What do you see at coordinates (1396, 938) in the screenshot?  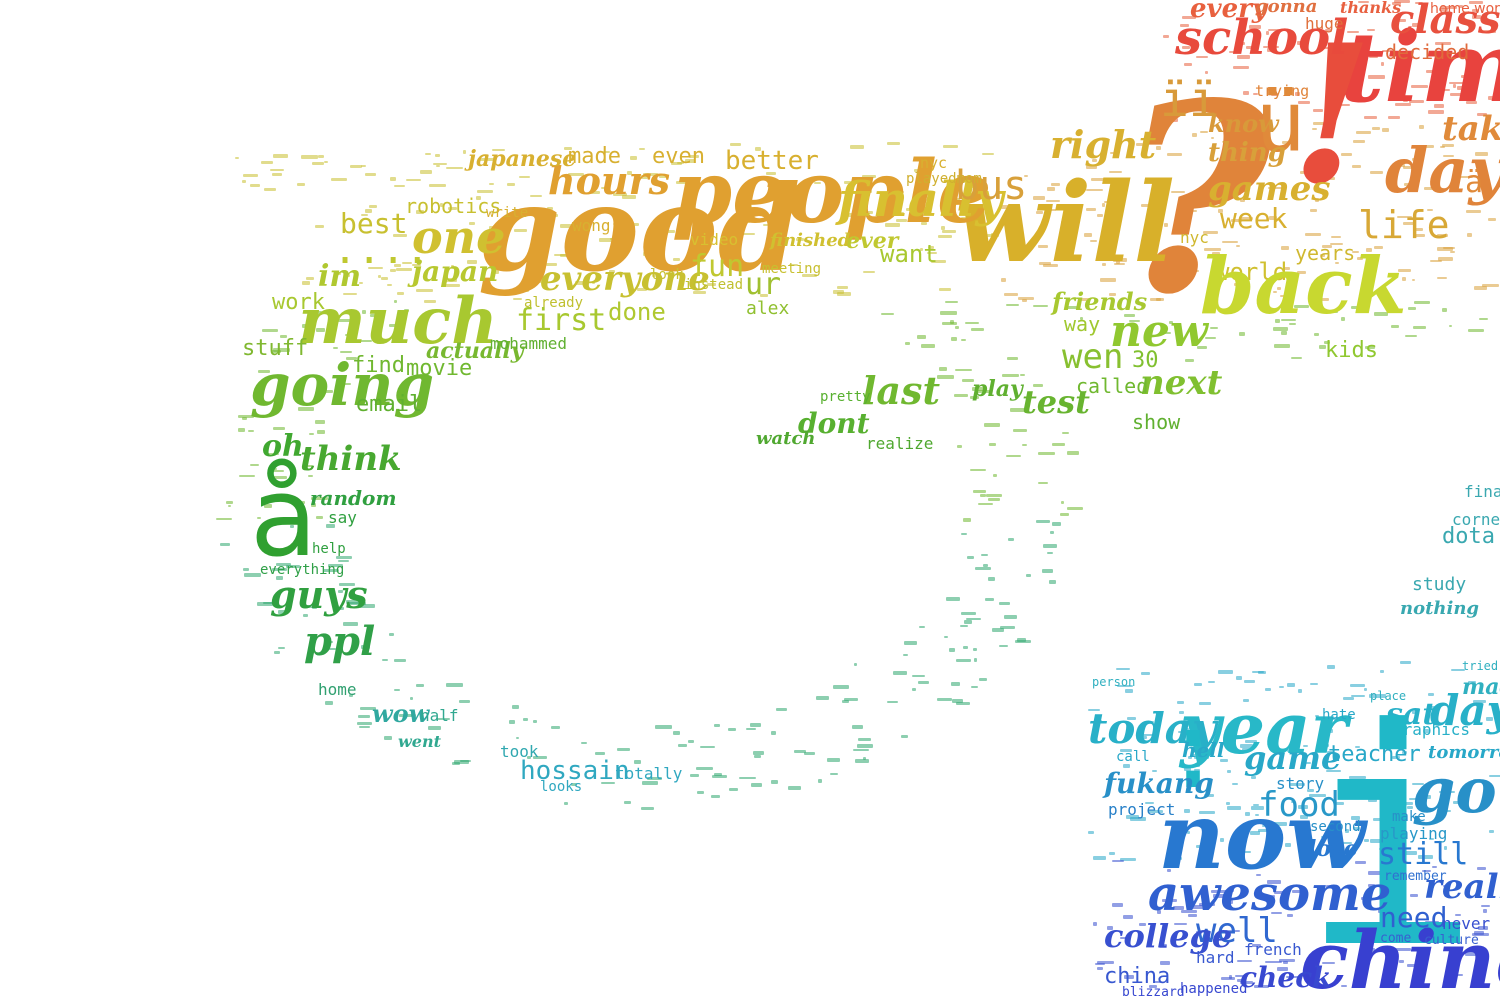 I see `cloud-word: come` at bounding box center [1396, 938].